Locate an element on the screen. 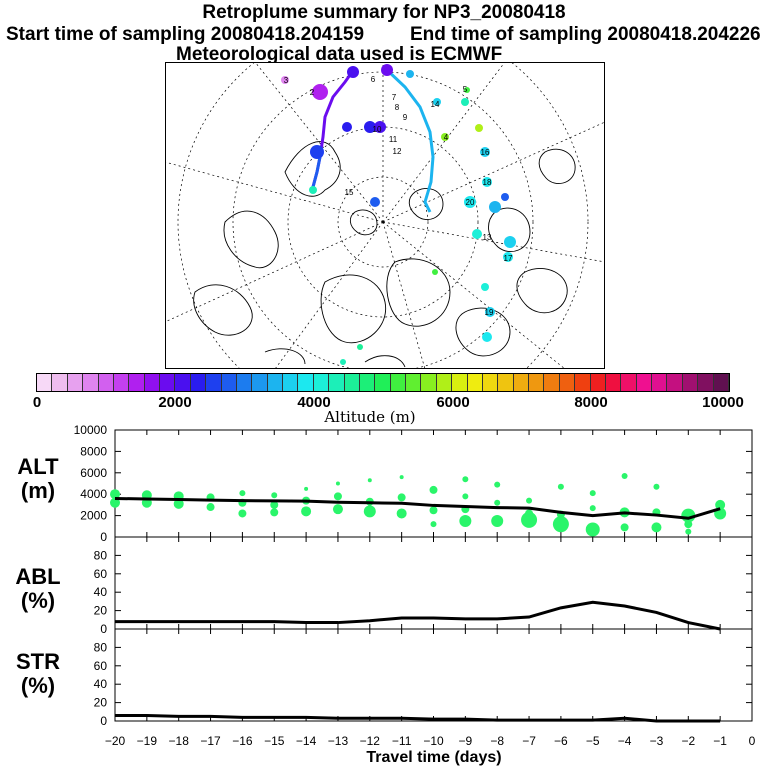  panel-frame-abl is located at coordinates (433, 583).